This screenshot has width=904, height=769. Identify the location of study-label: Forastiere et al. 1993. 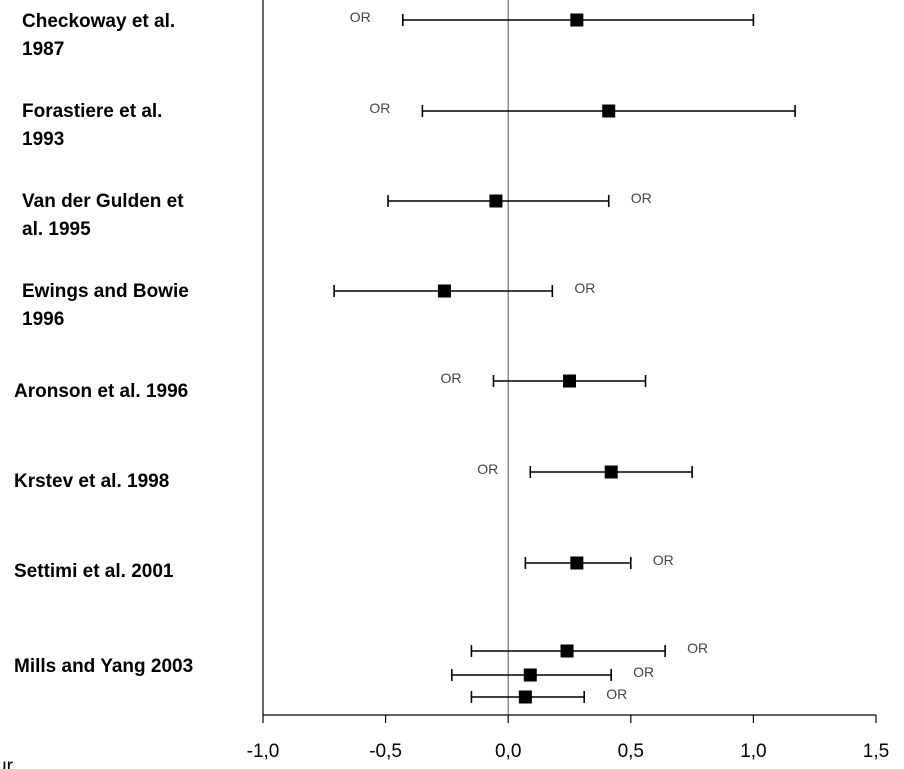
(92, 125).